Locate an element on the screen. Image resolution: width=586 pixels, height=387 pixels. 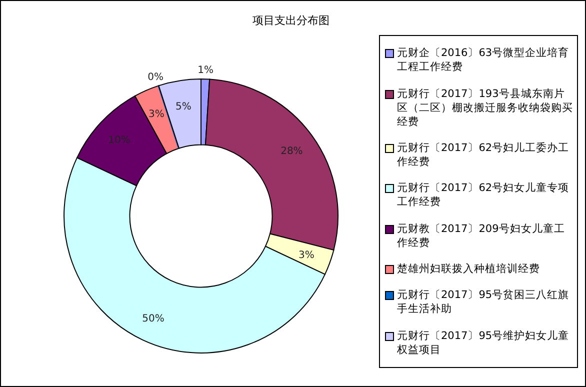
chart-title: 项目支出分布图 is located at coordinates (291, 20).